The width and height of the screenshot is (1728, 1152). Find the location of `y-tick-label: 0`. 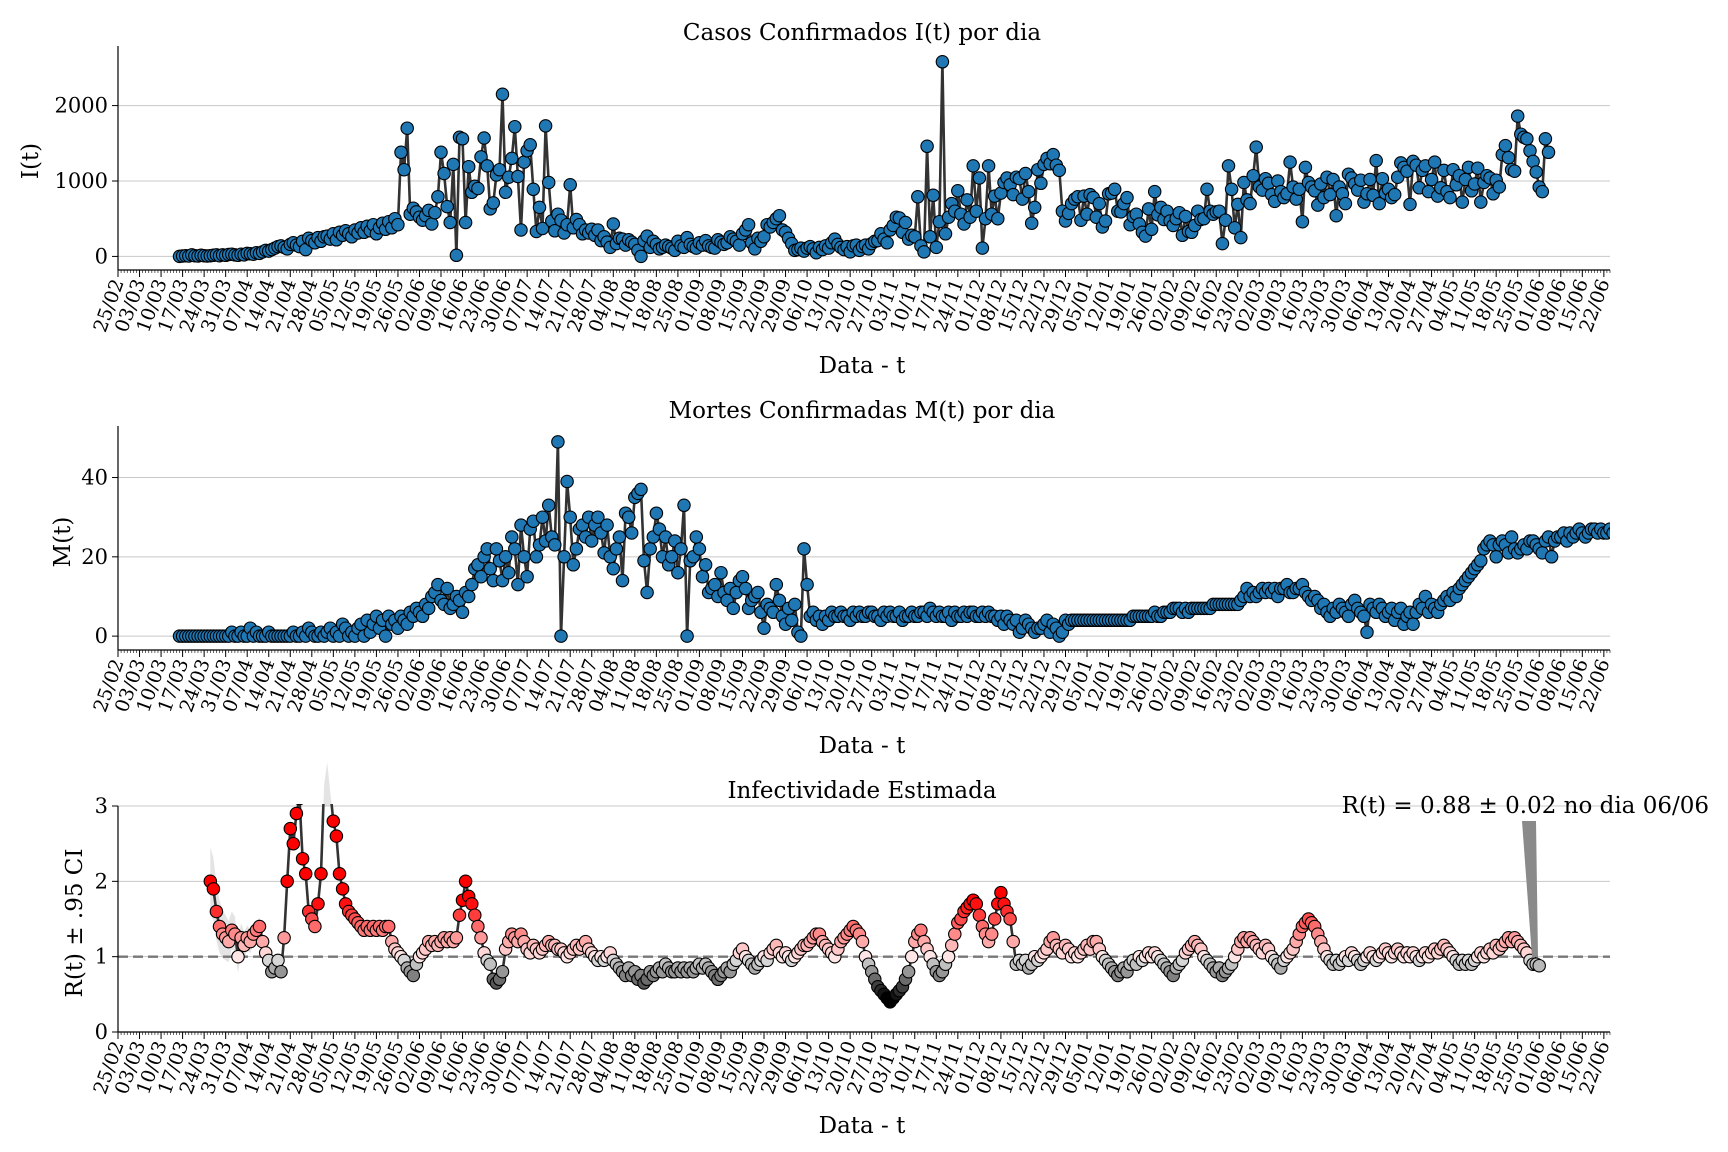

y-tick-label: 0 is located at coordinates (101, 1032).